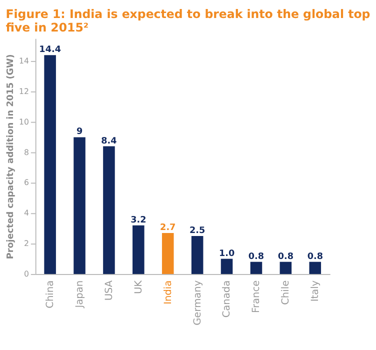 This screenshot has height=350, width=376. What do you see at coordinates (26, 273) in the screenshot?
I see `y-tick-label: 0` at bounding box center [26, 273].